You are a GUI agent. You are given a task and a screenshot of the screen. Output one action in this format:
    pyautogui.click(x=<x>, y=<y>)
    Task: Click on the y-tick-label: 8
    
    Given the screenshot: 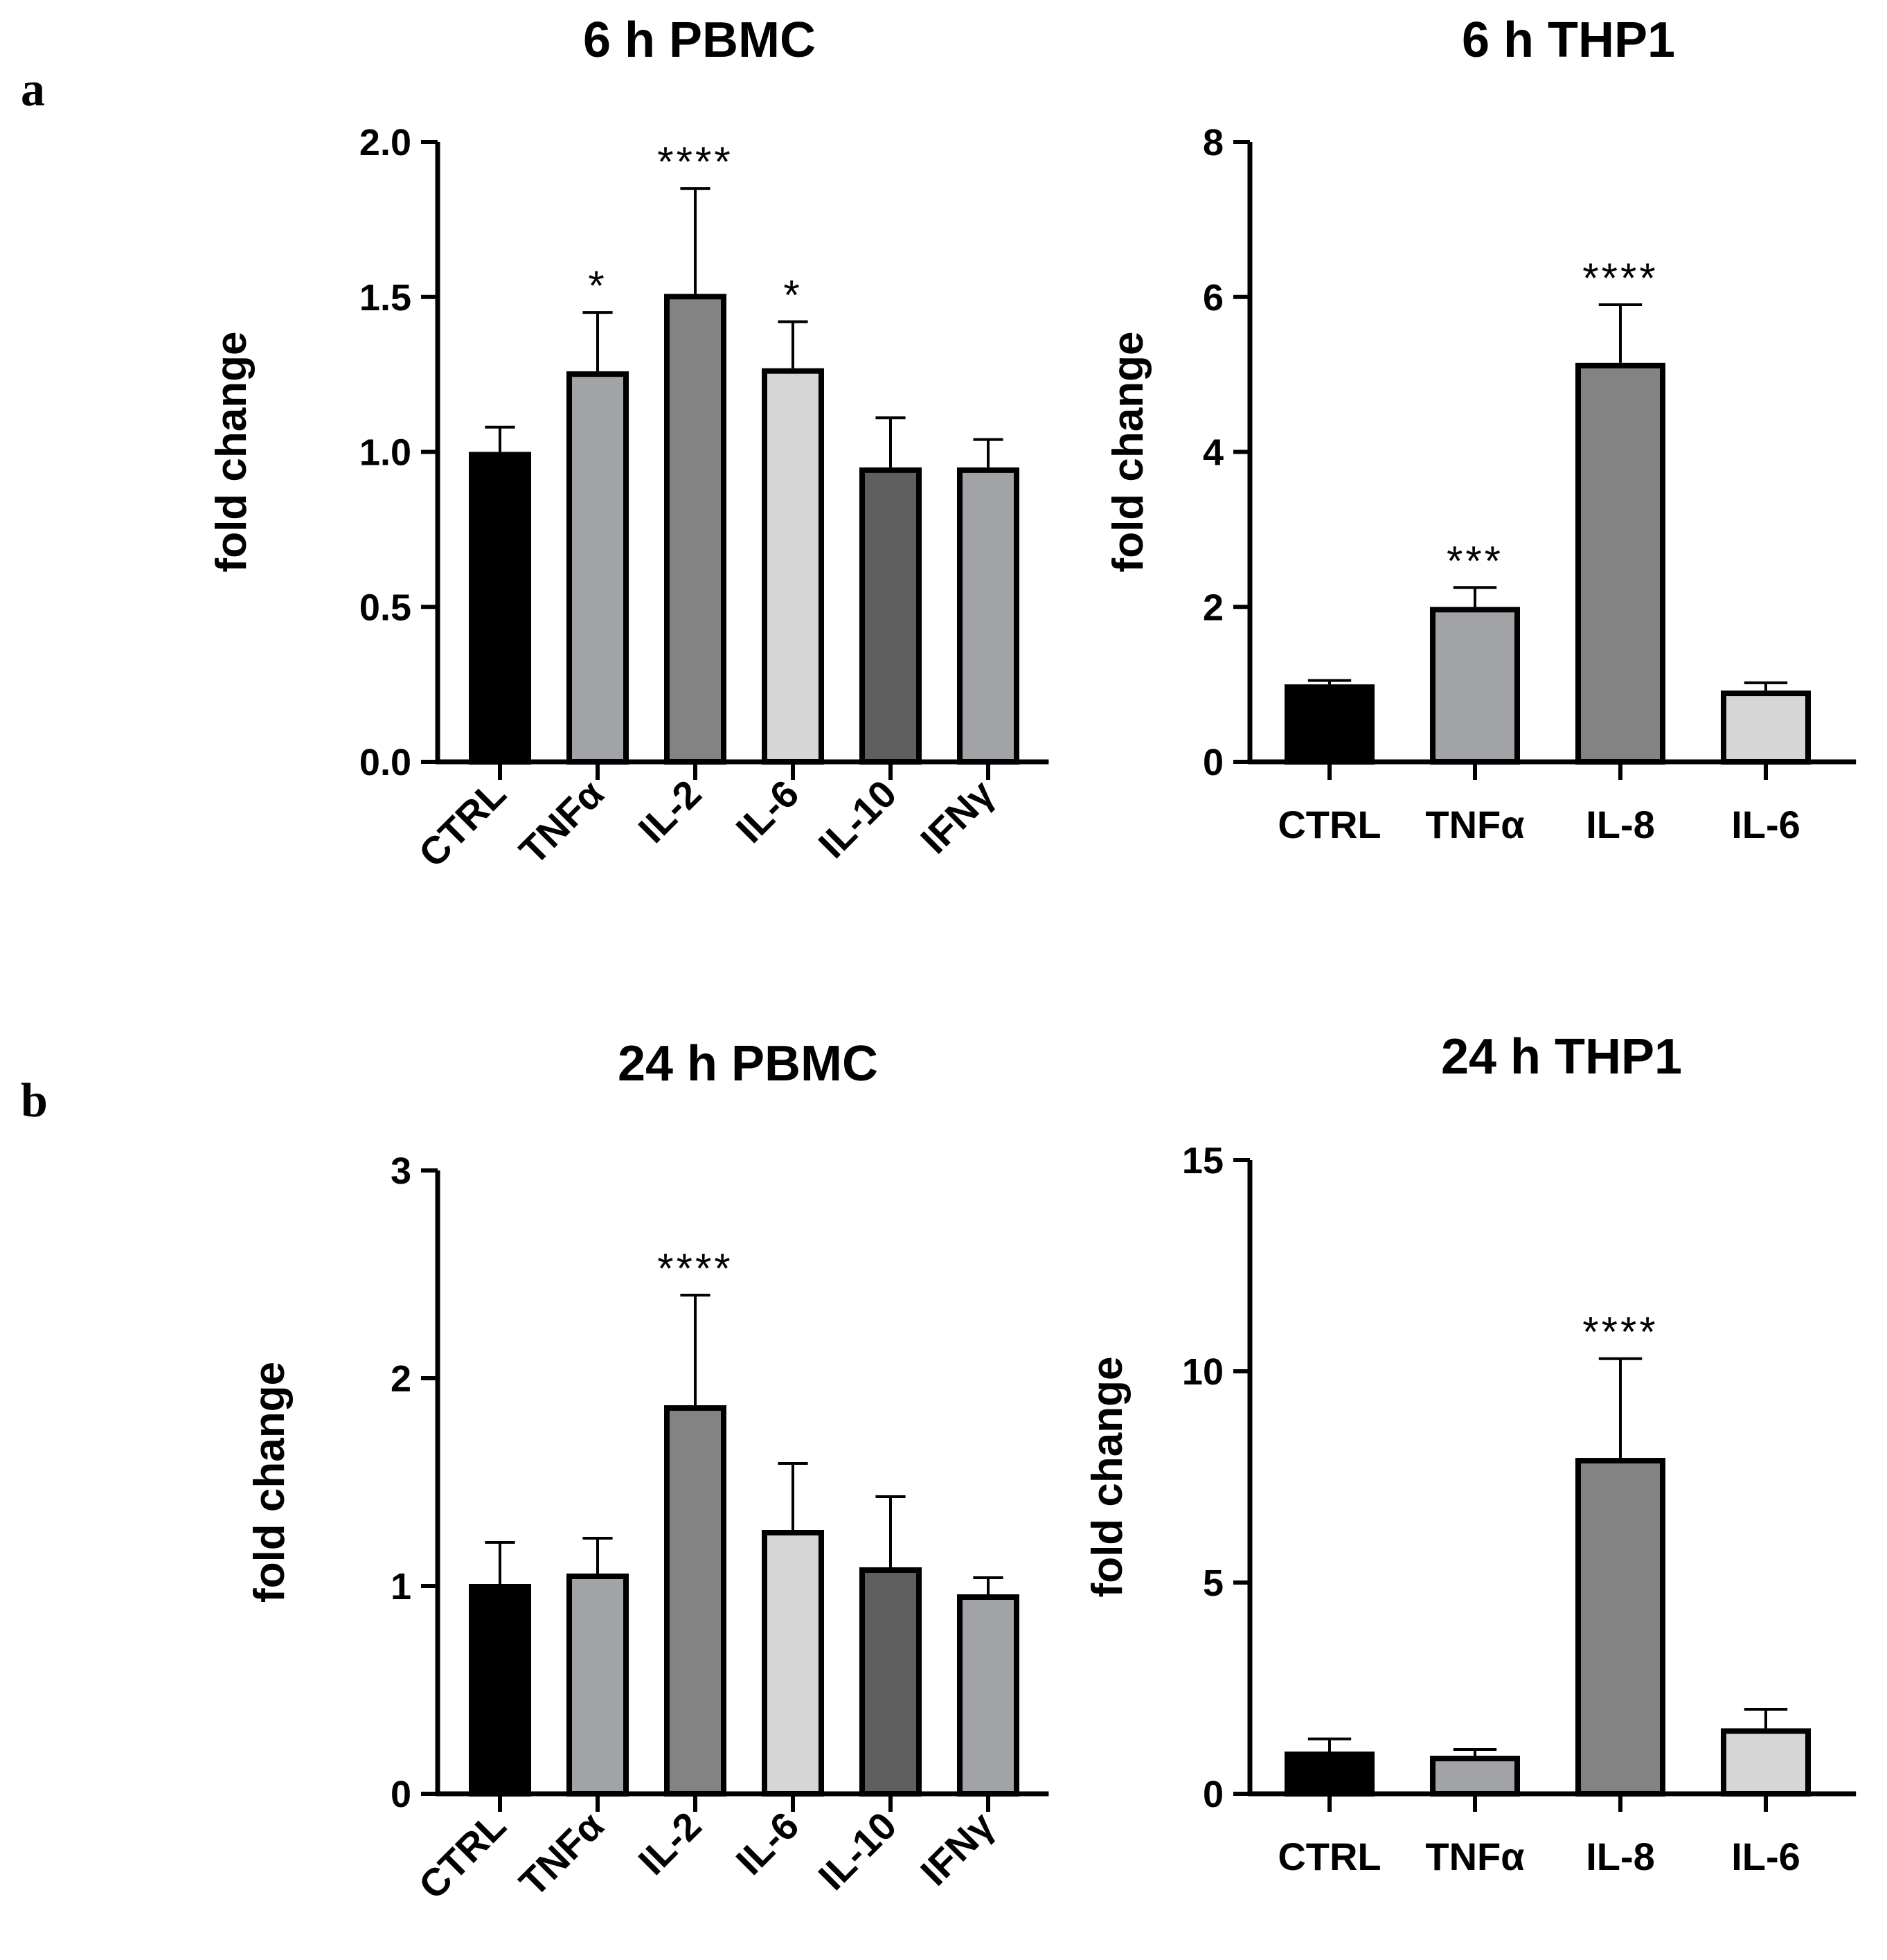 What is the action you would take?
    pyautogui.click(x=1214, y=143)
    